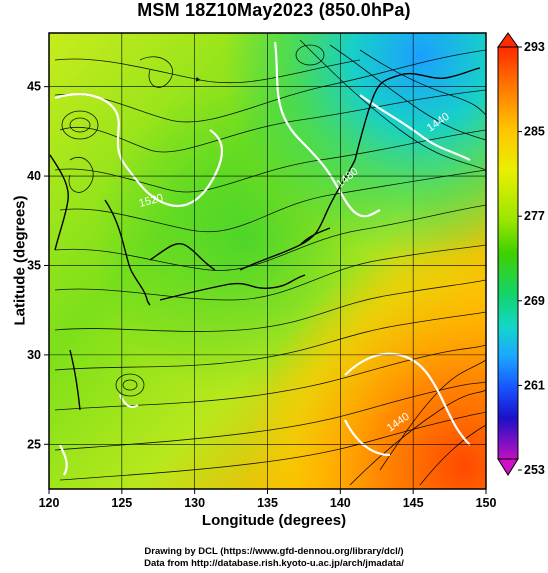 This screenshot has width=548, height=573. What do you see at coordinates (534, 385) in the screenshot?
I see `colorbar-tick-label: 261` at bounding box center [534, 385].